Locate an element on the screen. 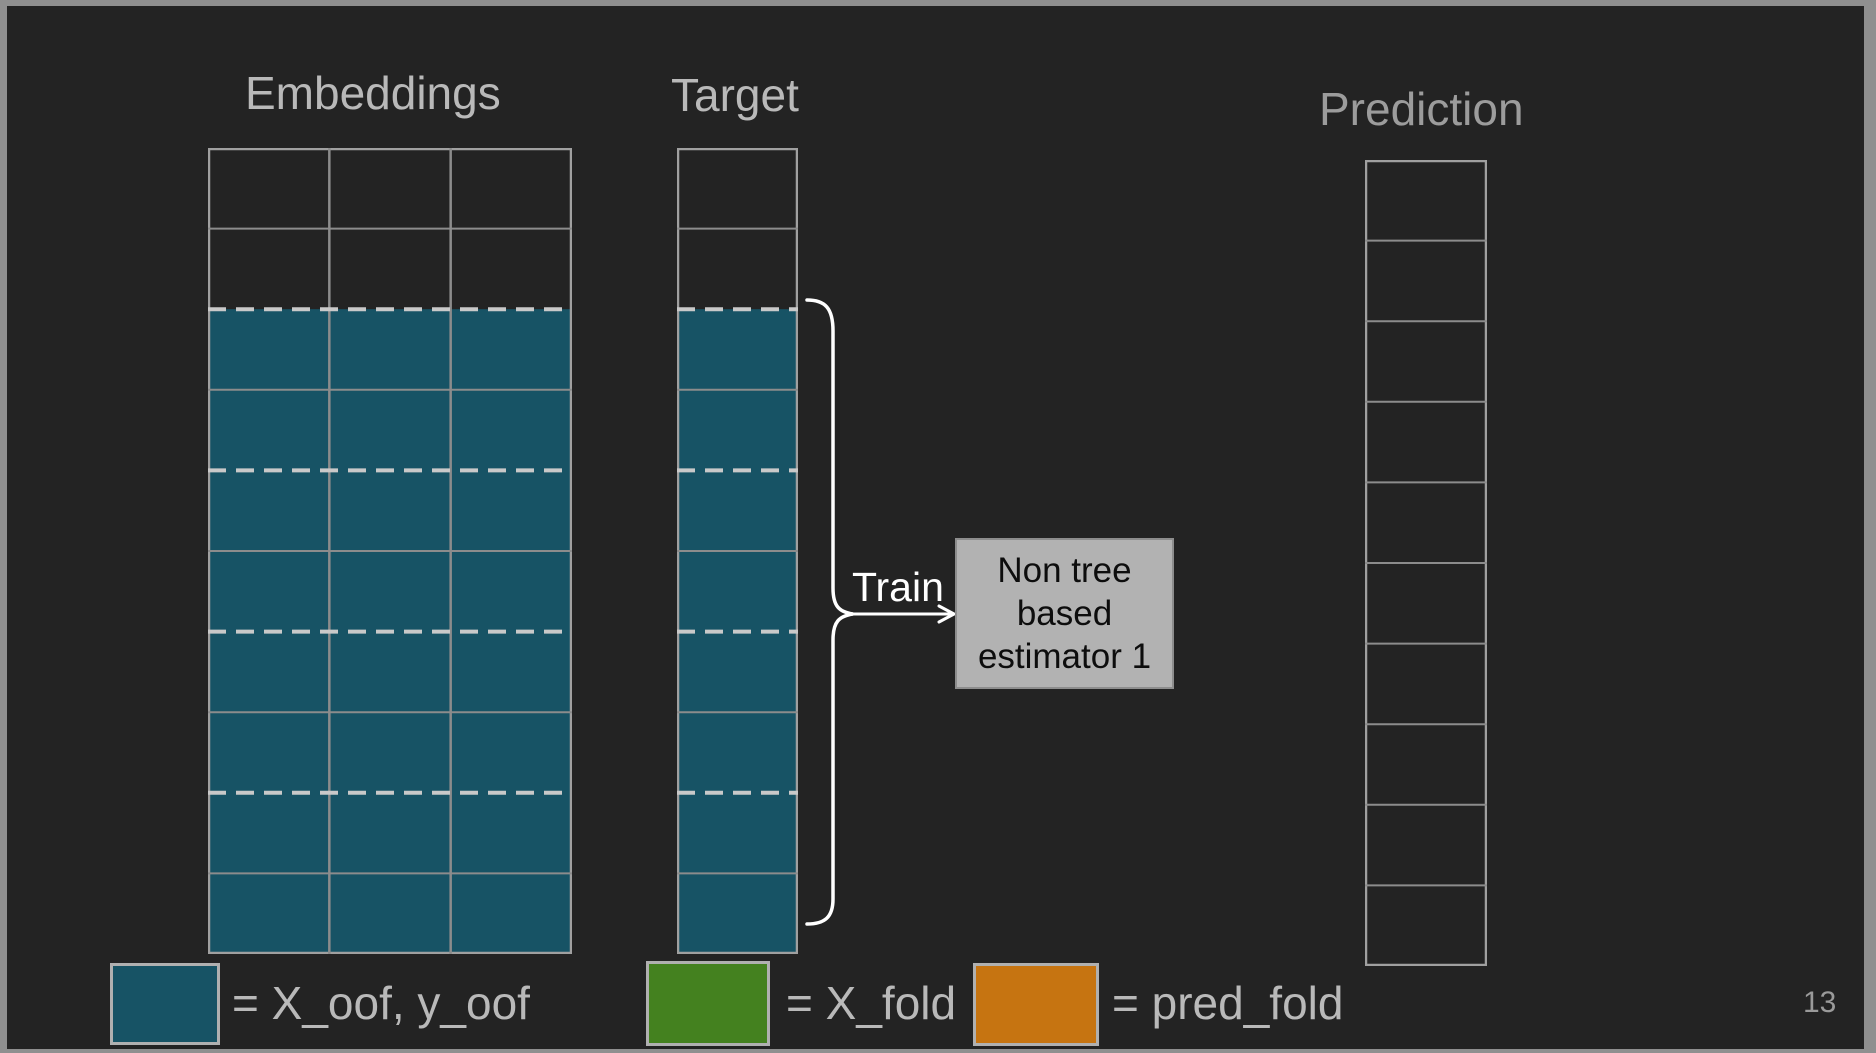  legend-label-x-oof: = X_oof, y_oof is located at coordinates (381, 1003).